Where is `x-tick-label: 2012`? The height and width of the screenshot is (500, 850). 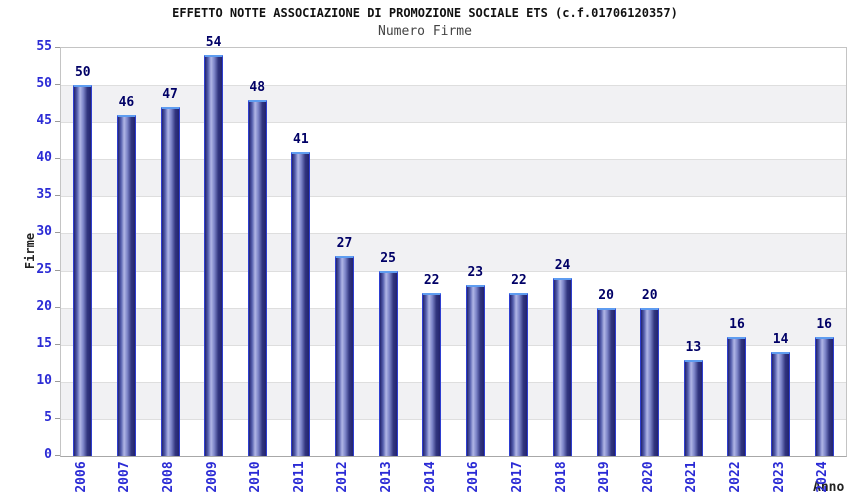 x-tick-label: 2012 is located at coordinates (343, 477).